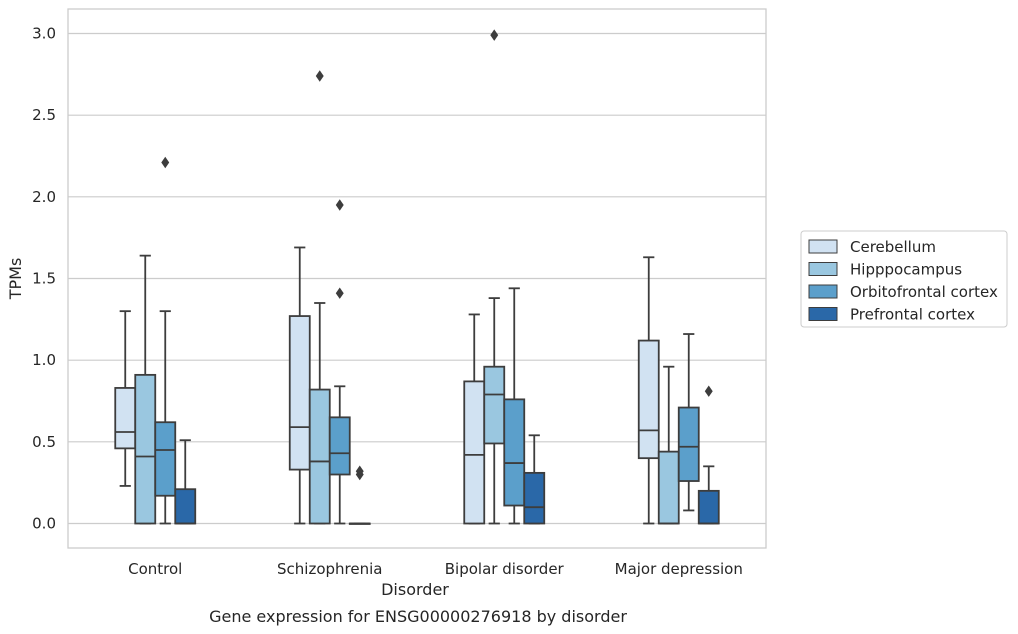  Describe the element at coordinates (893, 247) in the screenshot. I see `legend-label: Cerebellum` at that location.